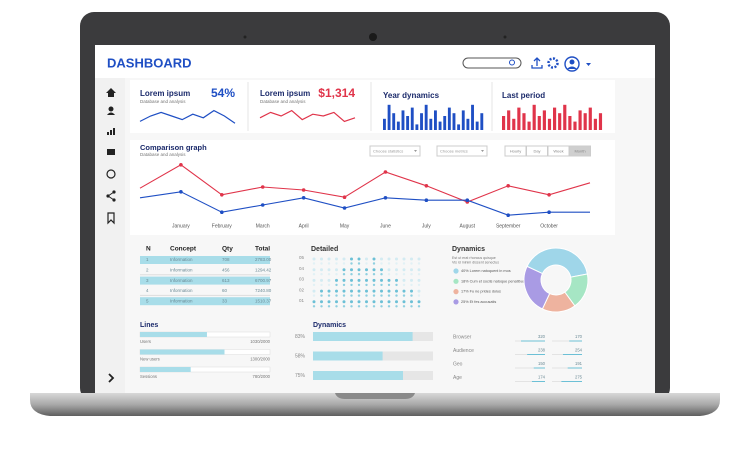 Image resolution: width=750 pixels, height=450 pixels. What do you see at coordinates (263, 259) in the screenshot?
I see `table-cell: 2783.00` at bounding box center [263, 259].